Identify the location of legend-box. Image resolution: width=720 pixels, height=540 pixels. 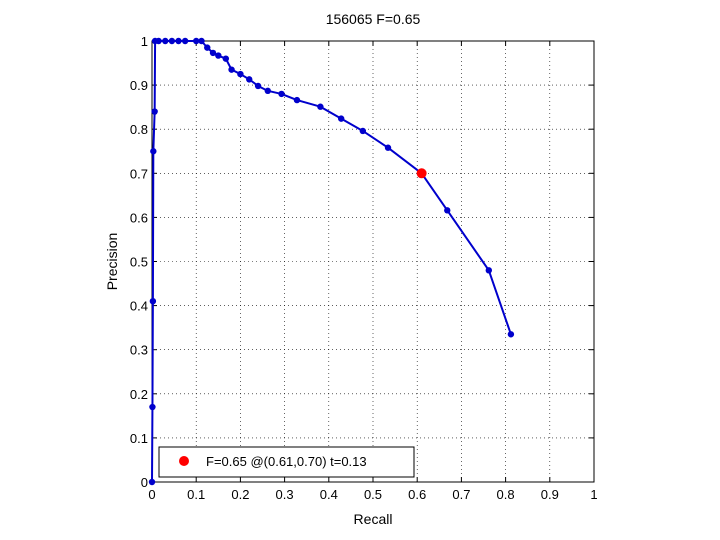
(286, 462).